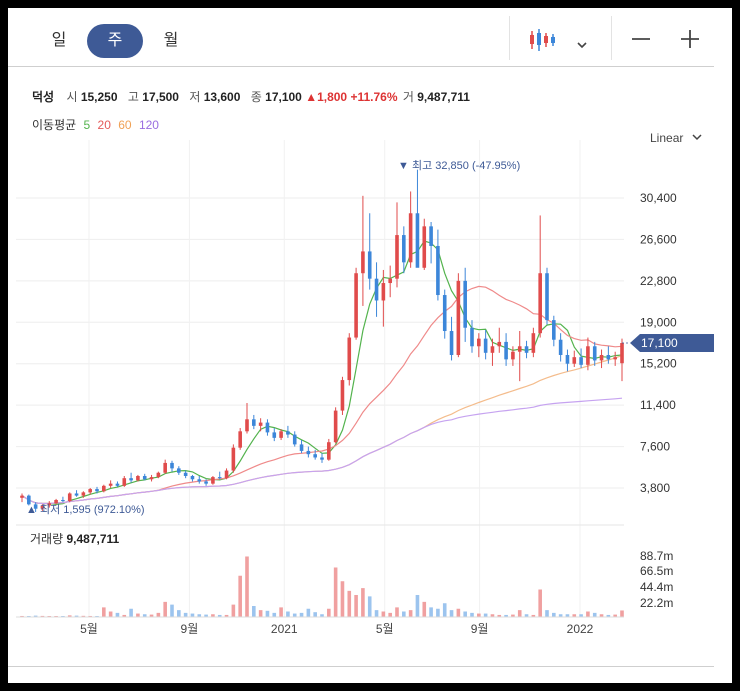  What do you see at coordinates (690, 41) in the screenshot?
I see `zoom-in-button` at bounding box center [690, 41].